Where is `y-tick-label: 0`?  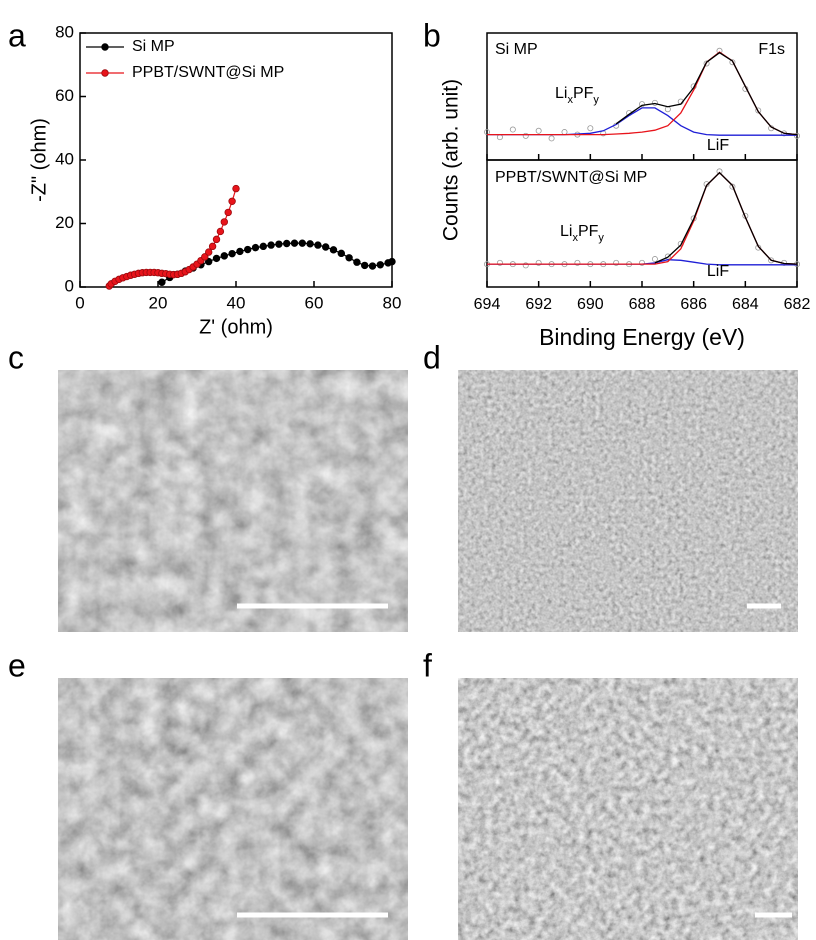
y-tick-label: 0 is located at coordinates (69, 285).